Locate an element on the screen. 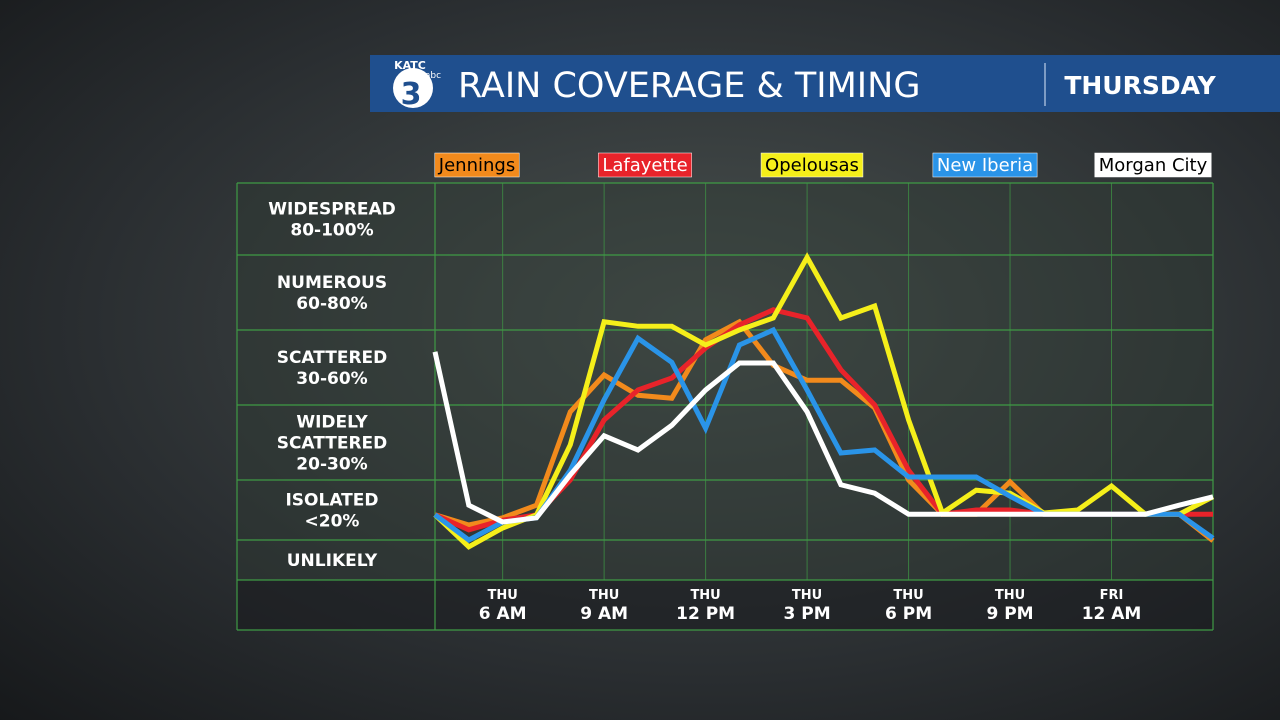  legend-label: Jennings is located at coordinates (476, 165).